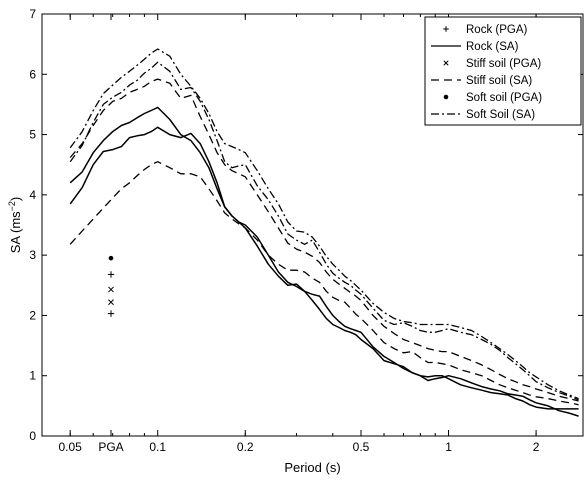 The width and height of the screenshot is (585, 482). What do you see at coordinates (32, 14) in the screenshot?
I see `y-tick-label-7: 7` at bounding box center [32, 14].